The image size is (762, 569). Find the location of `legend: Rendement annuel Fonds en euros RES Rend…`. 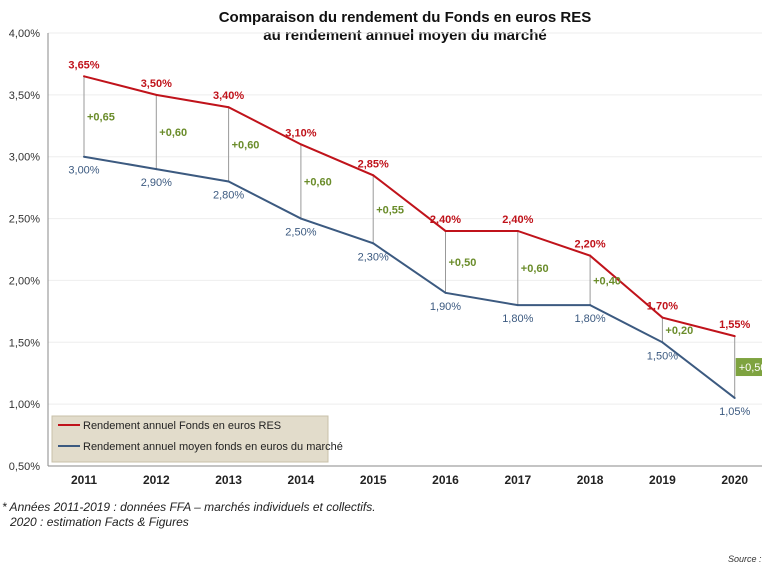

legend: Rendement annuel Fonds en euros RES Rend… is located at coordinates (197, 439).